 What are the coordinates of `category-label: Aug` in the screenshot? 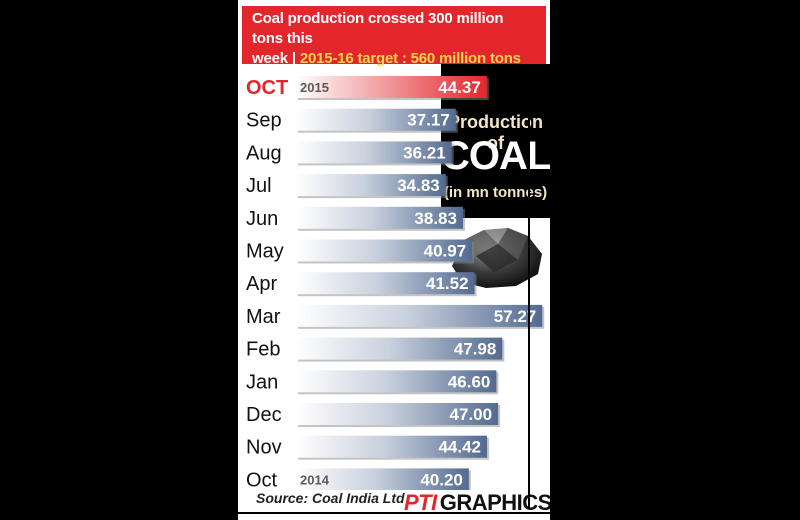 It's located at (264, 153).